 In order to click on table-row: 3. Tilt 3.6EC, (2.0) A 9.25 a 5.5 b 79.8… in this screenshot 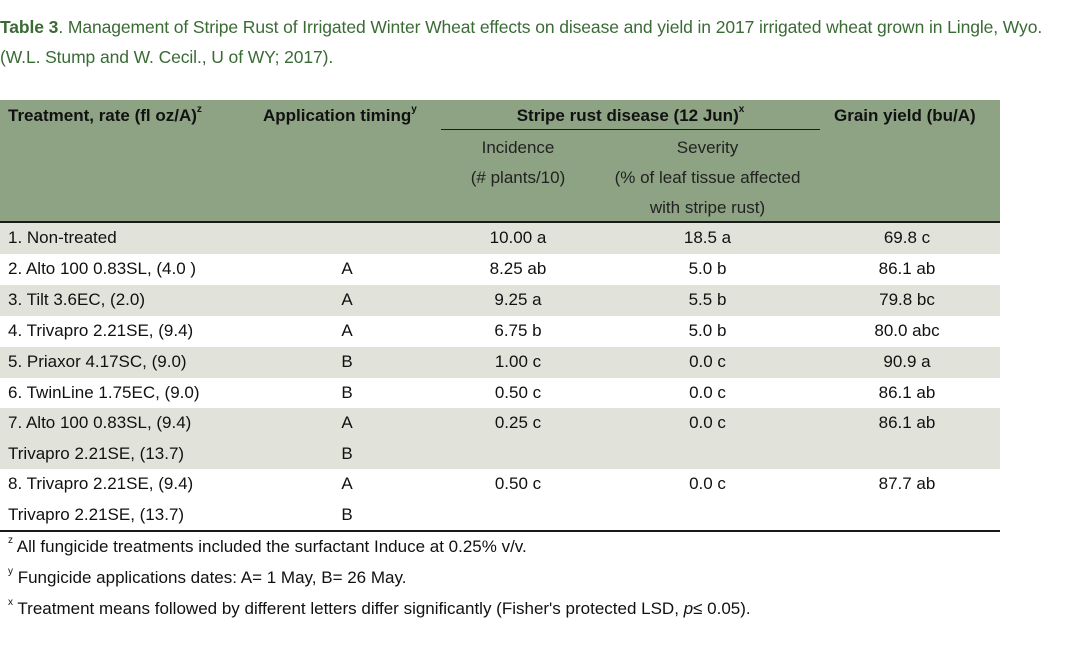, I will do `click(500, 300)`.